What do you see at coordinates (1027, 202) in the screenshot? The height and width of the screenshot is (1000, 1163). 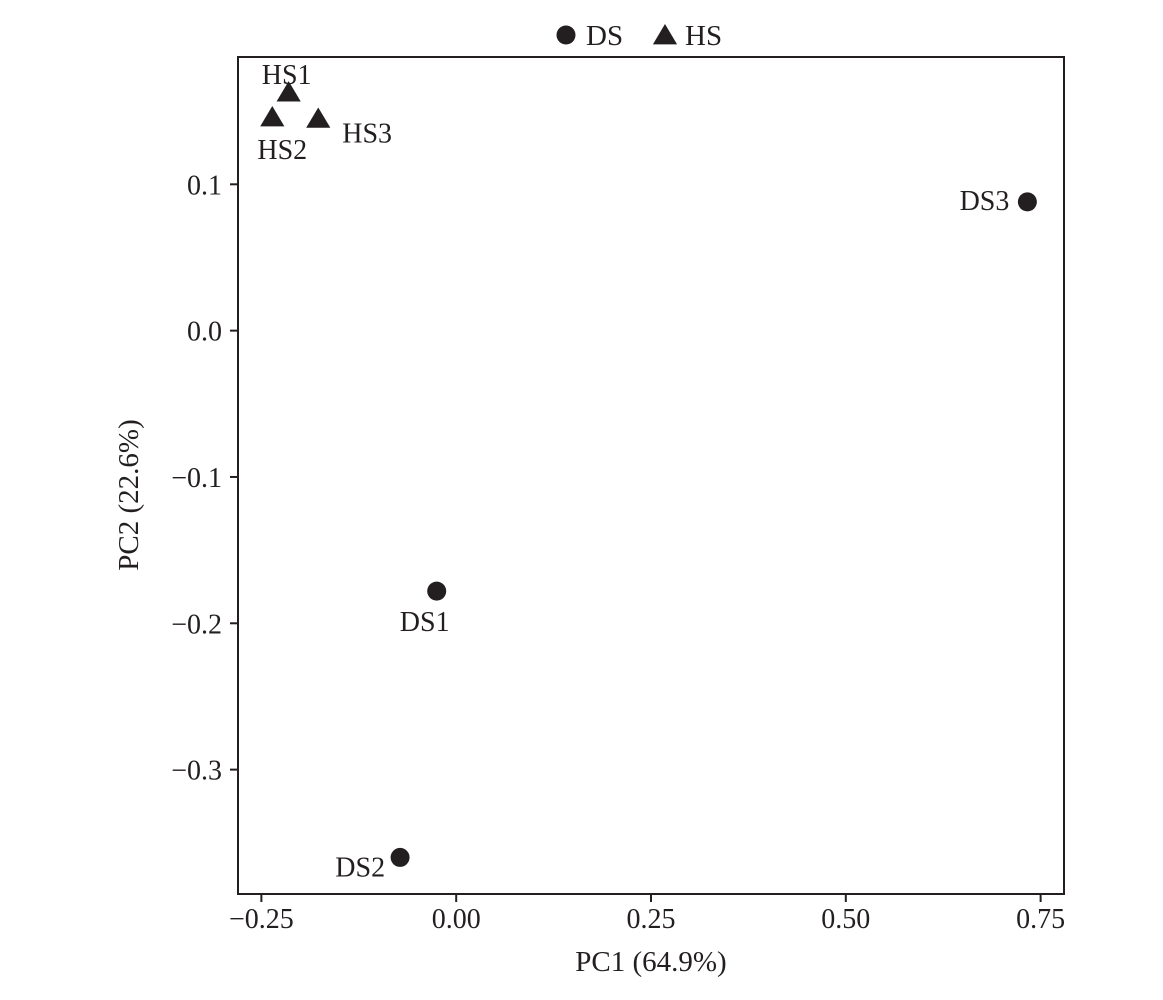 I see `point-ds3` at bounding box center [1027, 202].